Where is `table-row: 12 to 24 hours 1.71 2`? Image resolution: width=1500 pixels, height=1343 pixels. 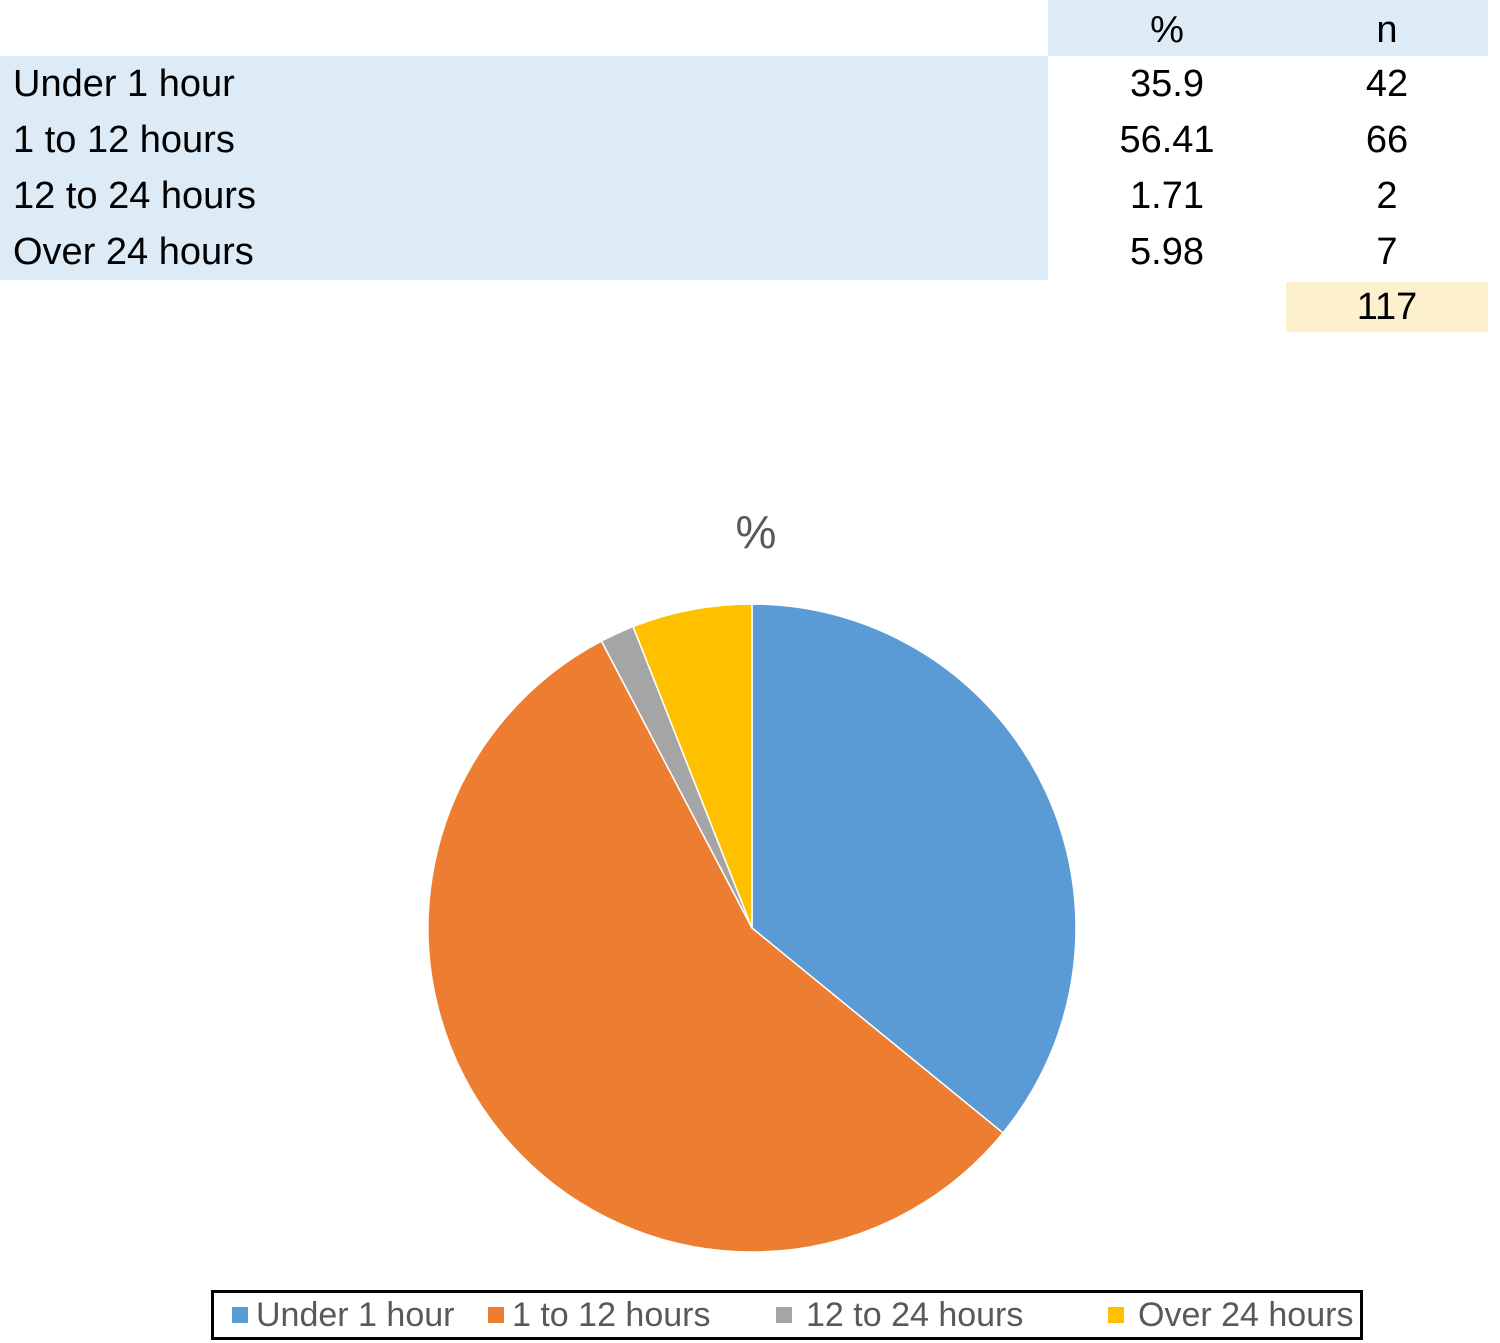 table-row: 12 to 24 hours 1.71 2 is located at coordinates (750, 196).